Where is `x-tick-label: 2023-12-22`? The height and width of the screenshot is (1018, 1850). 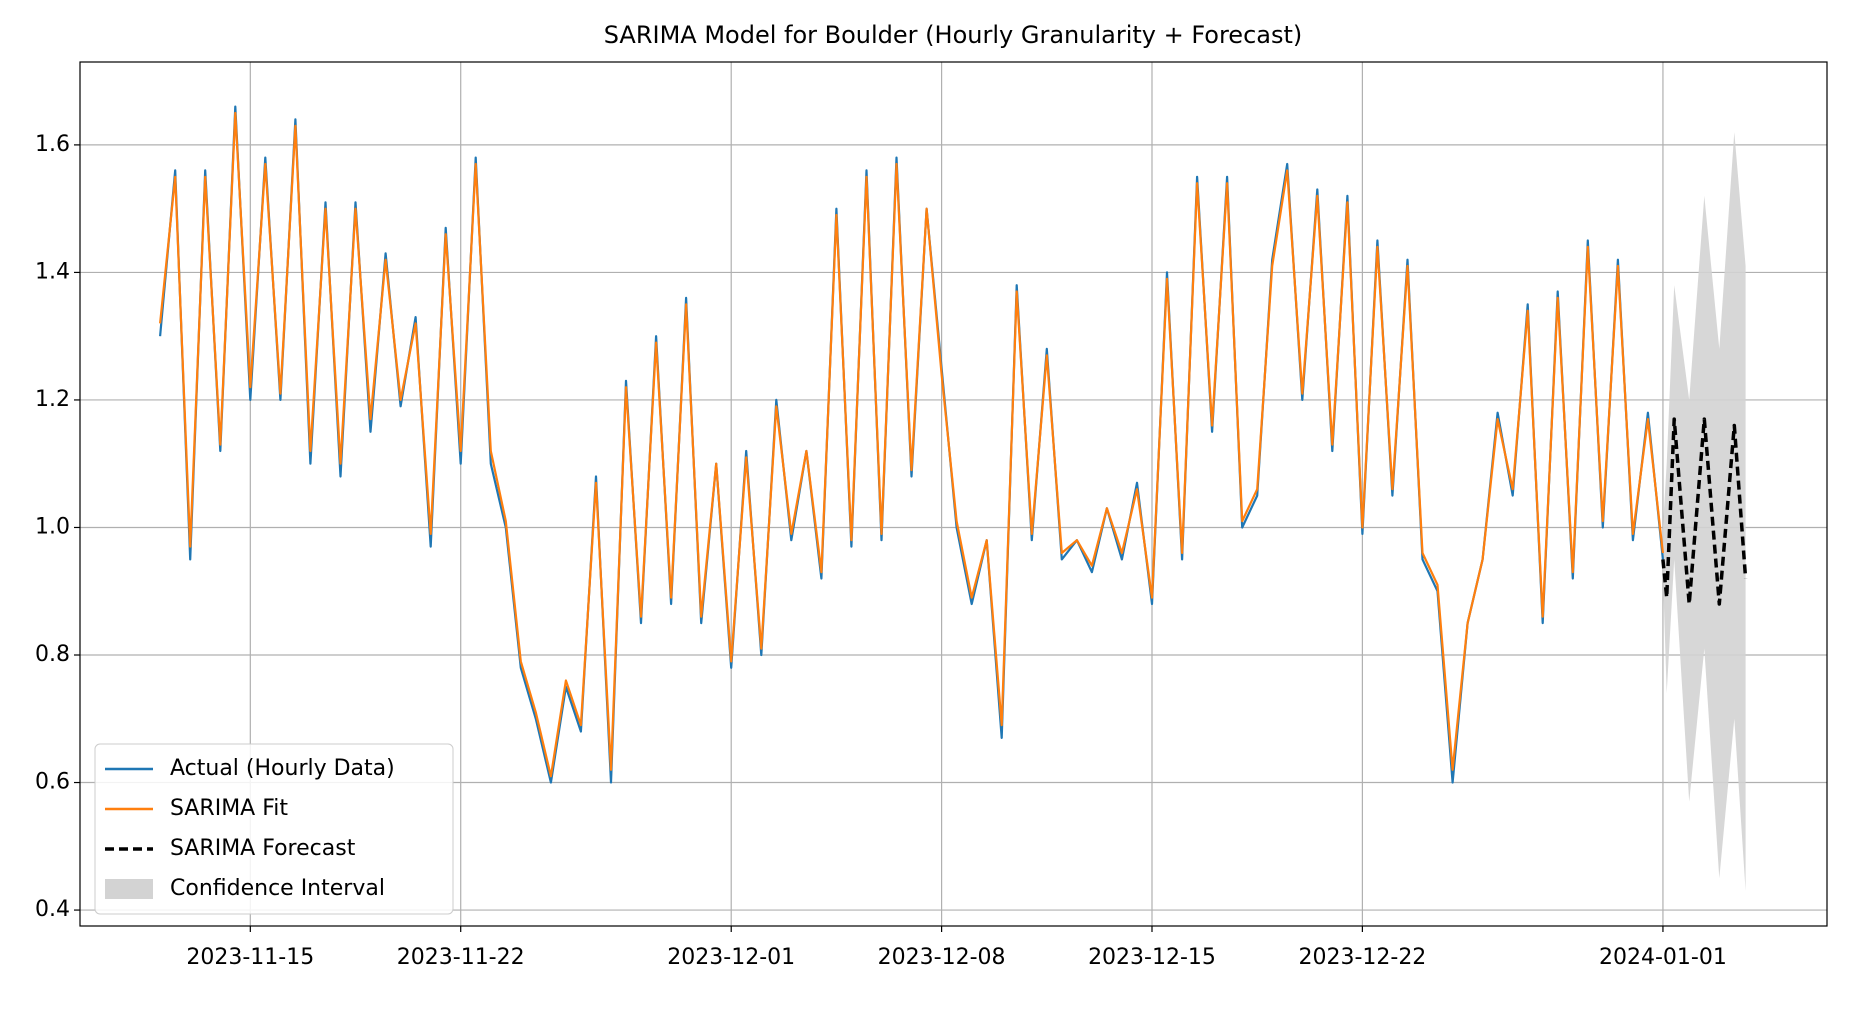 x-tick-label: 2023-12-22 is located at coordinates (1362, 957).